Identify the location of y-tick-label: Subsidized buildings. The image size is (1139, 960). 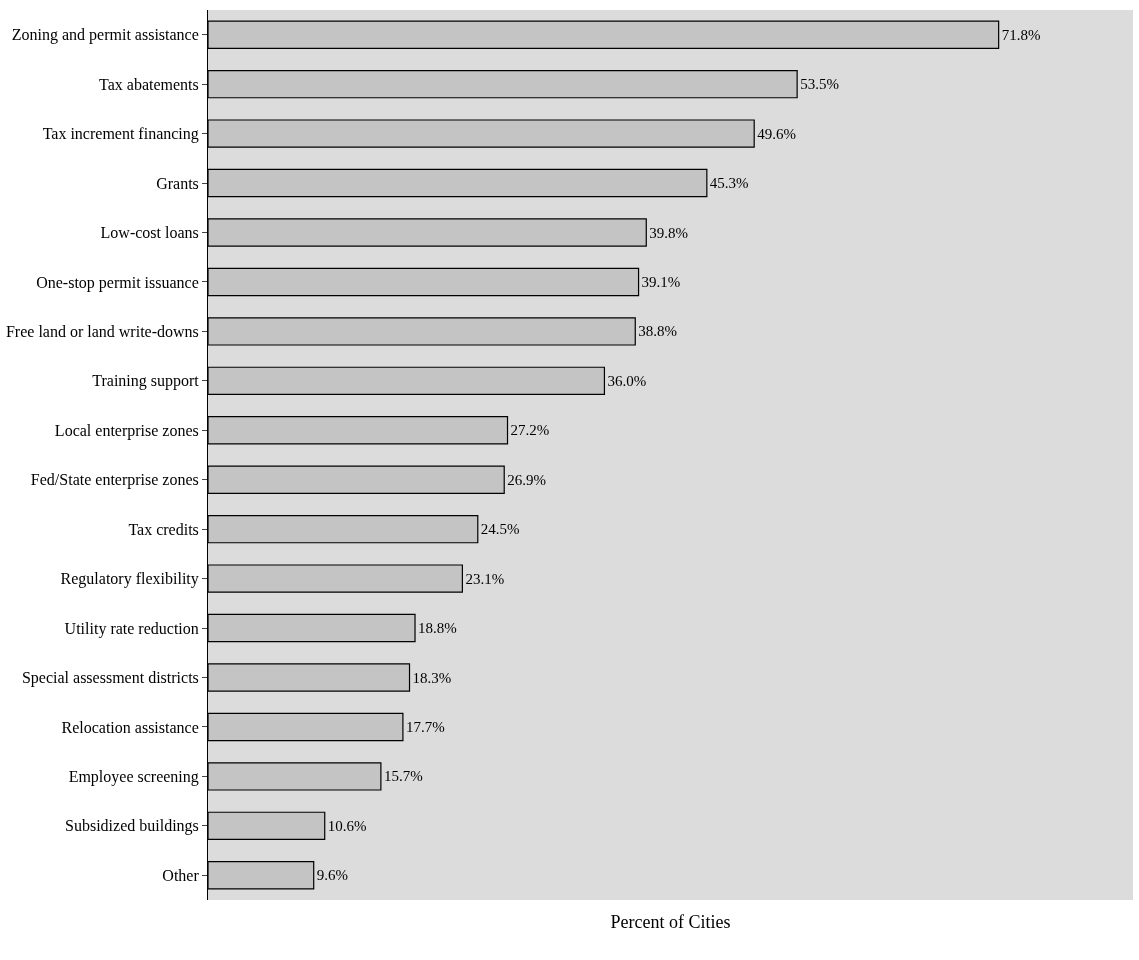
(132, 826).